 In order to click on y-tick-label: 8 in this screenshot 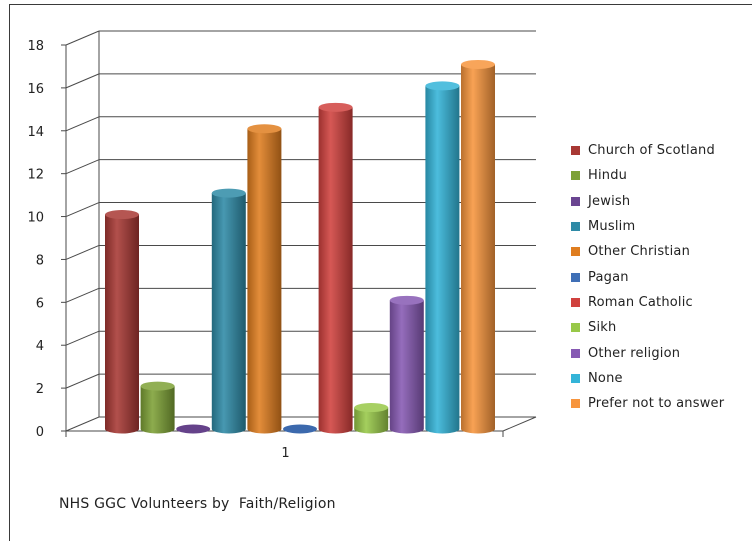, I will do `click(40, 260)`.